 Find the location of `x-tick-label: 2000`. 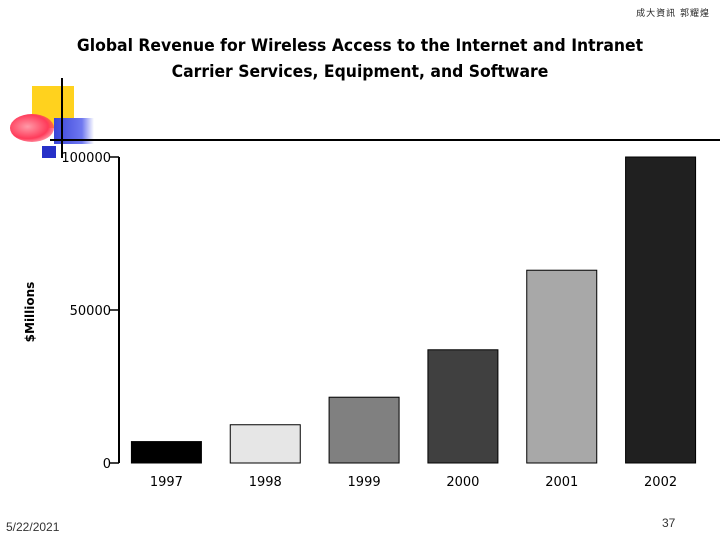

x-tick-label: 2000 is located at coordinates (462, 482).